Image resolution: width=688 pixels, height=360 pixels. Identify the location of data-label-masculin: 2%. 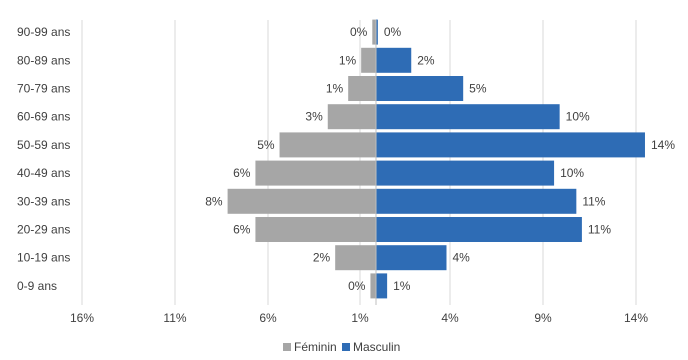
(426, 60).